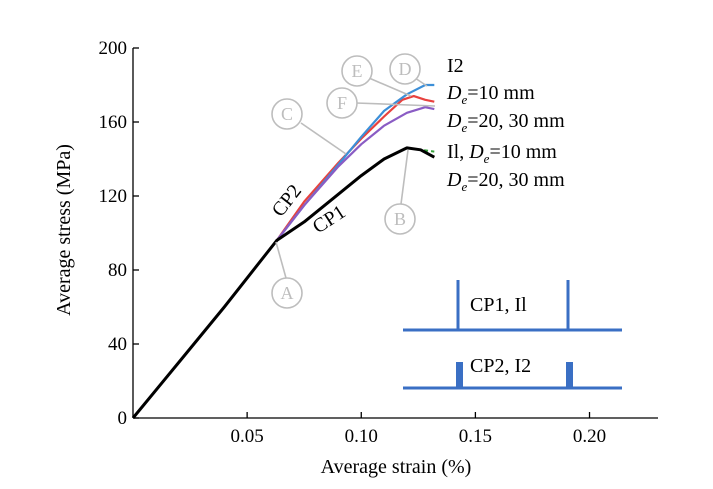 Image resolution: width=713 pixels, height=489 pixels. Describe the element at coordinates (421, 82) in the screenshot. I see `marker-d-leader` at that location.